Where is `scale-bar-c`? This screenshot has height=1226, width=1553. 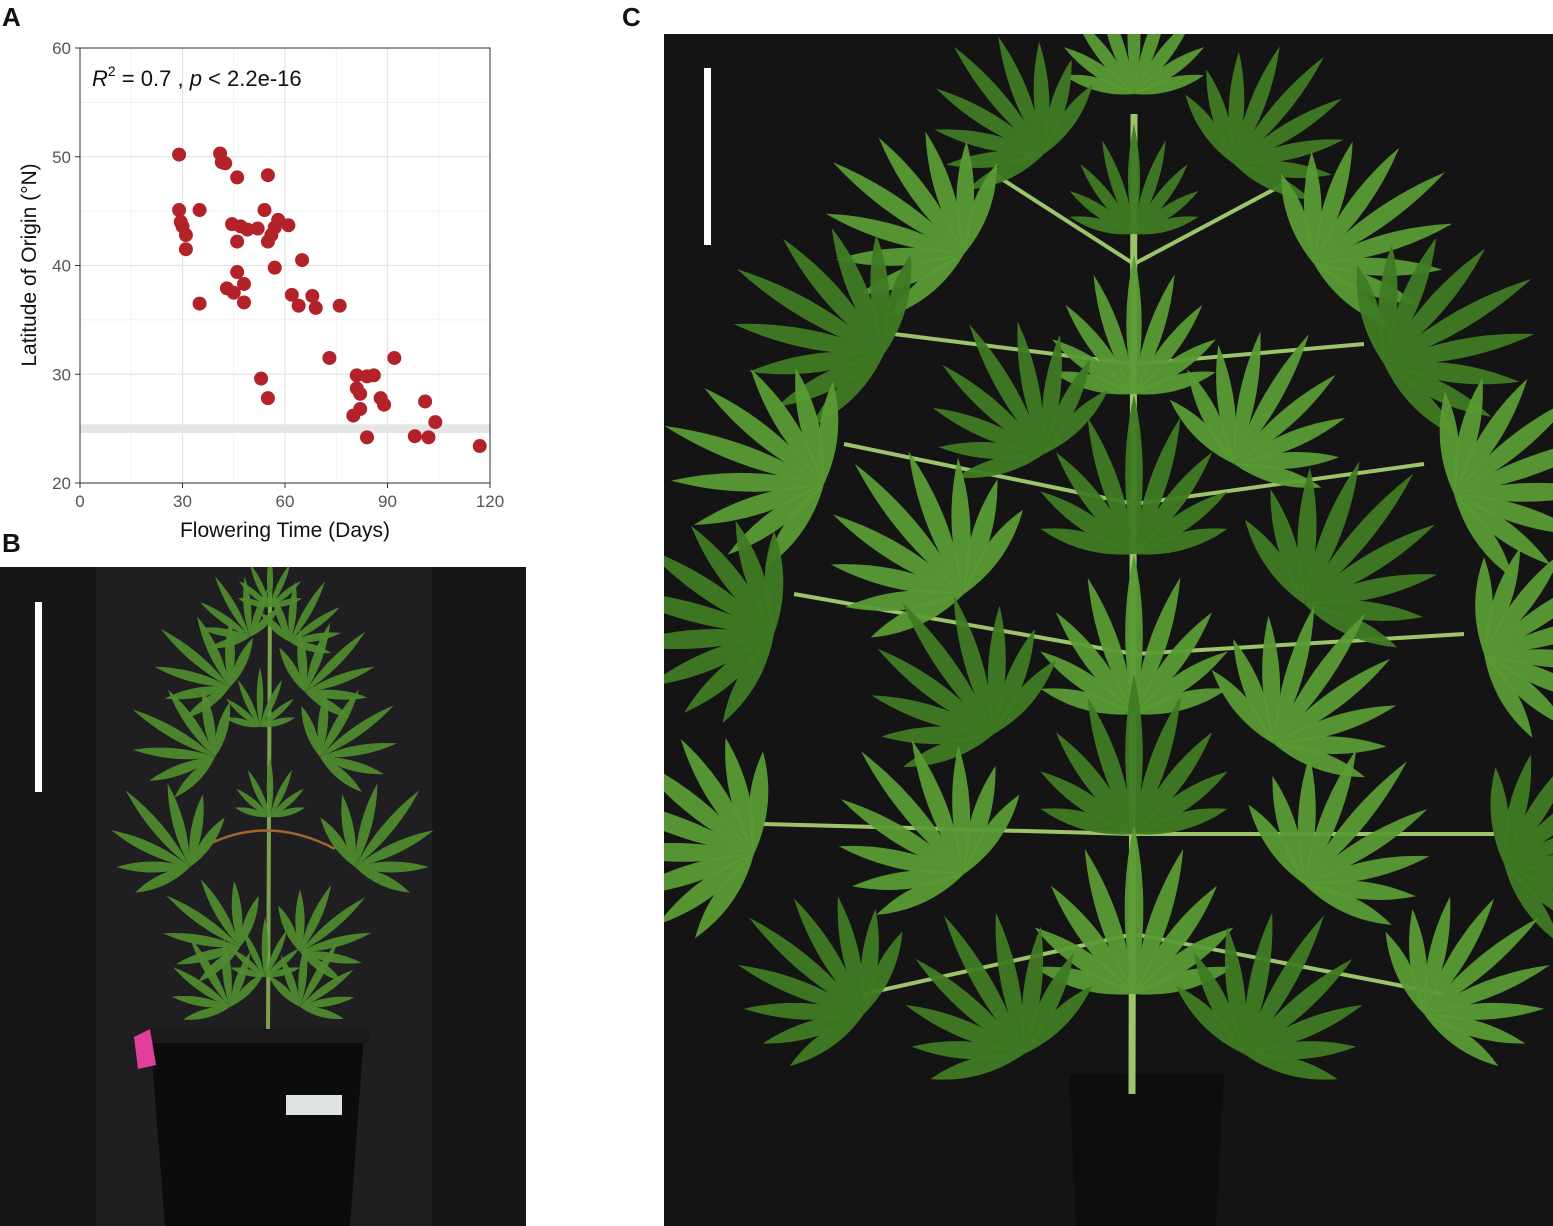 scale-bar-c is located at coordinates (707, 156).